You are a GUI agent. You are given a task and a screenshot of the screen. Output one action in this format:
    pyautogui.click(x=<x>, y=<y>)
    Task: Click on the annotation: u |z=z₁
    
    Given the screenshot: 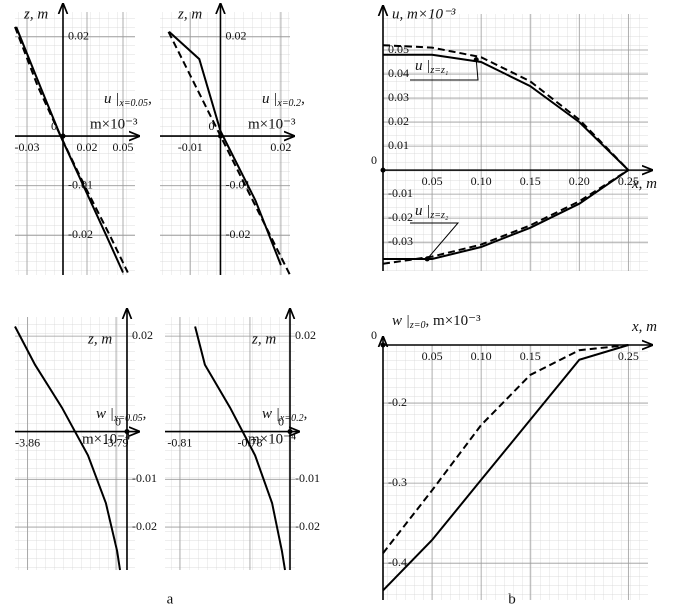 What is the action you would take?
    pyautogui.click(x=431, y=67)
    